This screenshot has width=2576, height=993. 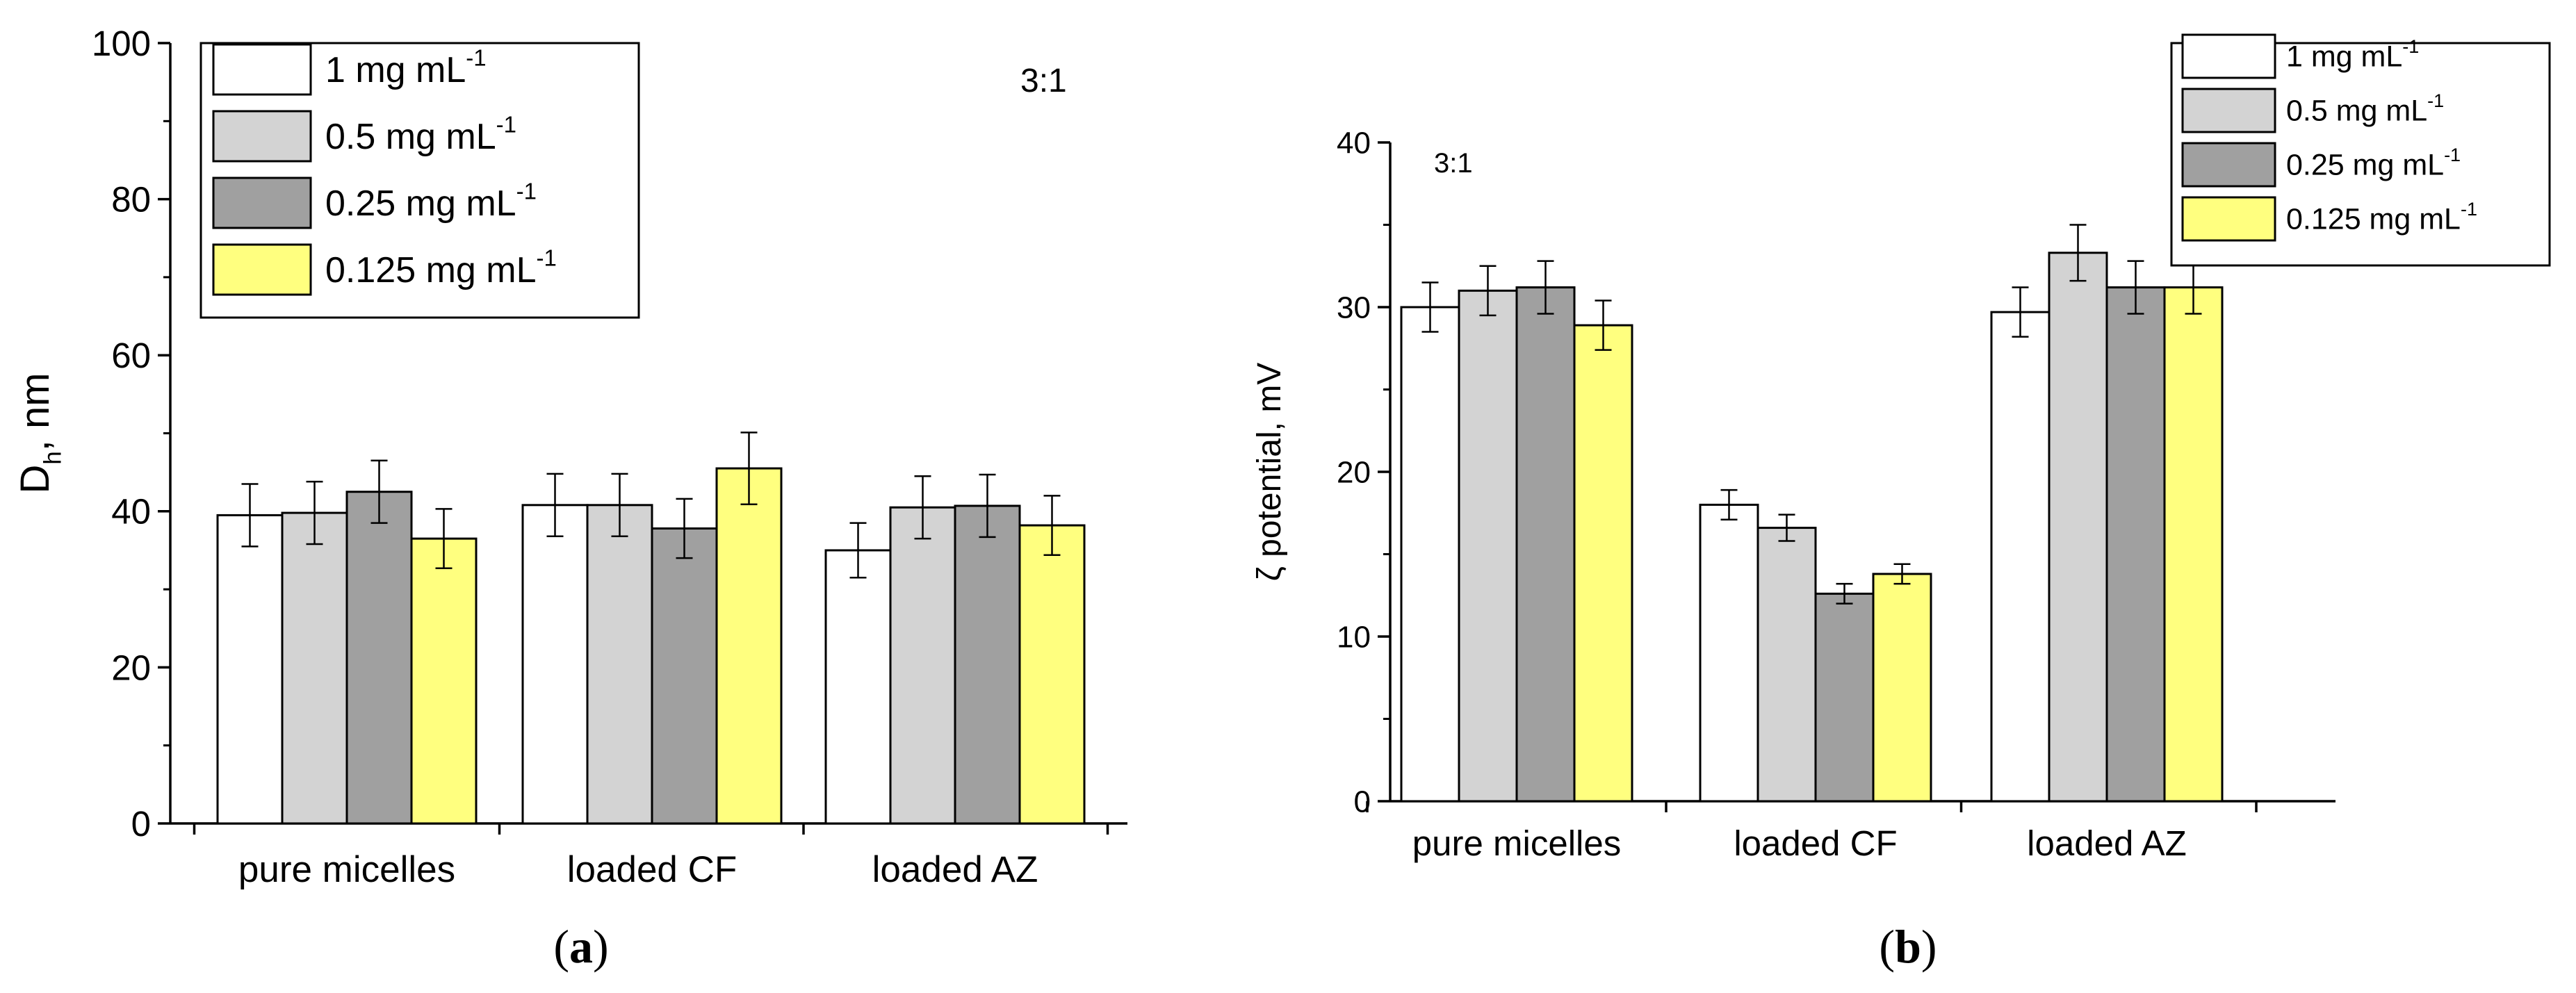 What do you see at coordinates (1354, 307) in the screenshot?
I see `y-tick-label: 30` at bounding box center [1354, 307].